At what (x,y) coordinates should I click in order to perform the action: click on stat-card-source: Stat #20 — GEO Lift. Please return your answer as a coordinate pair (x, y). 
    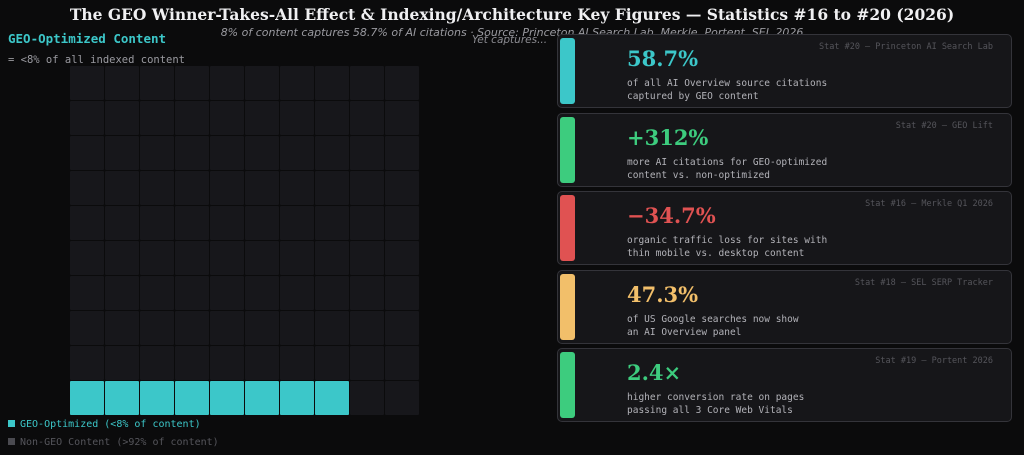
    Looking at the image, I should click on (944, 126).